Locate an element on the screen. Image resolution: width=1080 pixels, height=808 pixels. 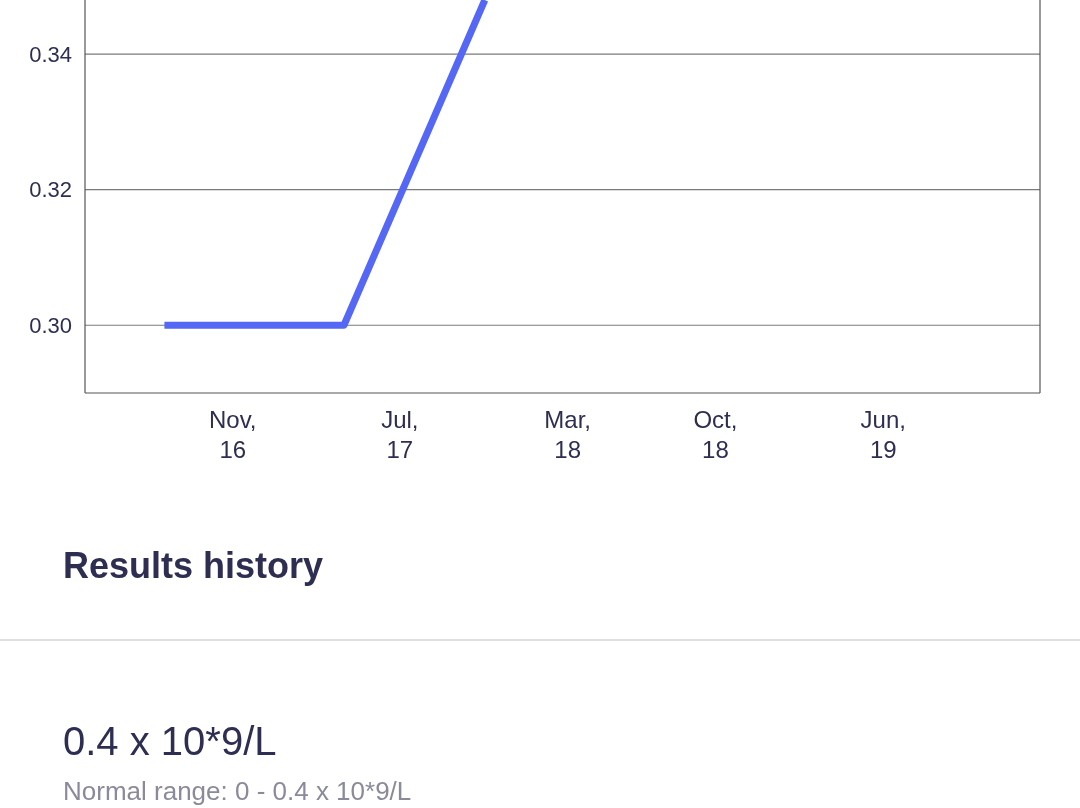
x-tick-label: Jul, 17 is located at coordinates (400, 434).